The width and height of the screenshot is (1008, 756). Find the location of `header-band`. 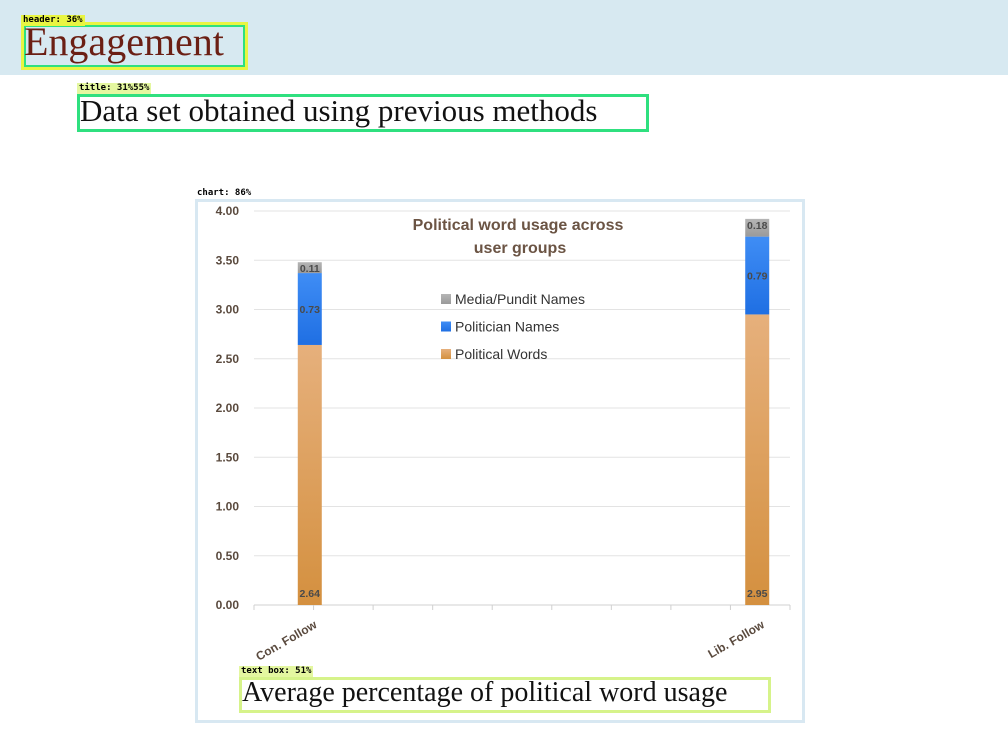

header-band is located at coordinates (504, 37).